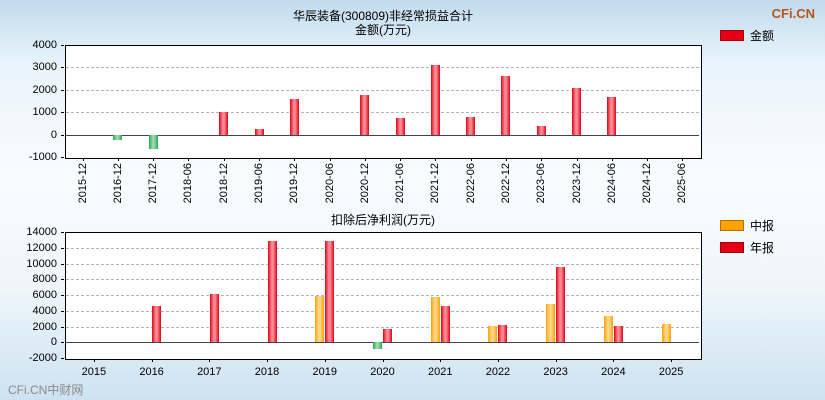 The width and height of the screenshot is (825, 400). What do you see at coordinates (41, 247) in the screenshot?
I see `y-tick-label: 12000` at bounding box center [41, 247].